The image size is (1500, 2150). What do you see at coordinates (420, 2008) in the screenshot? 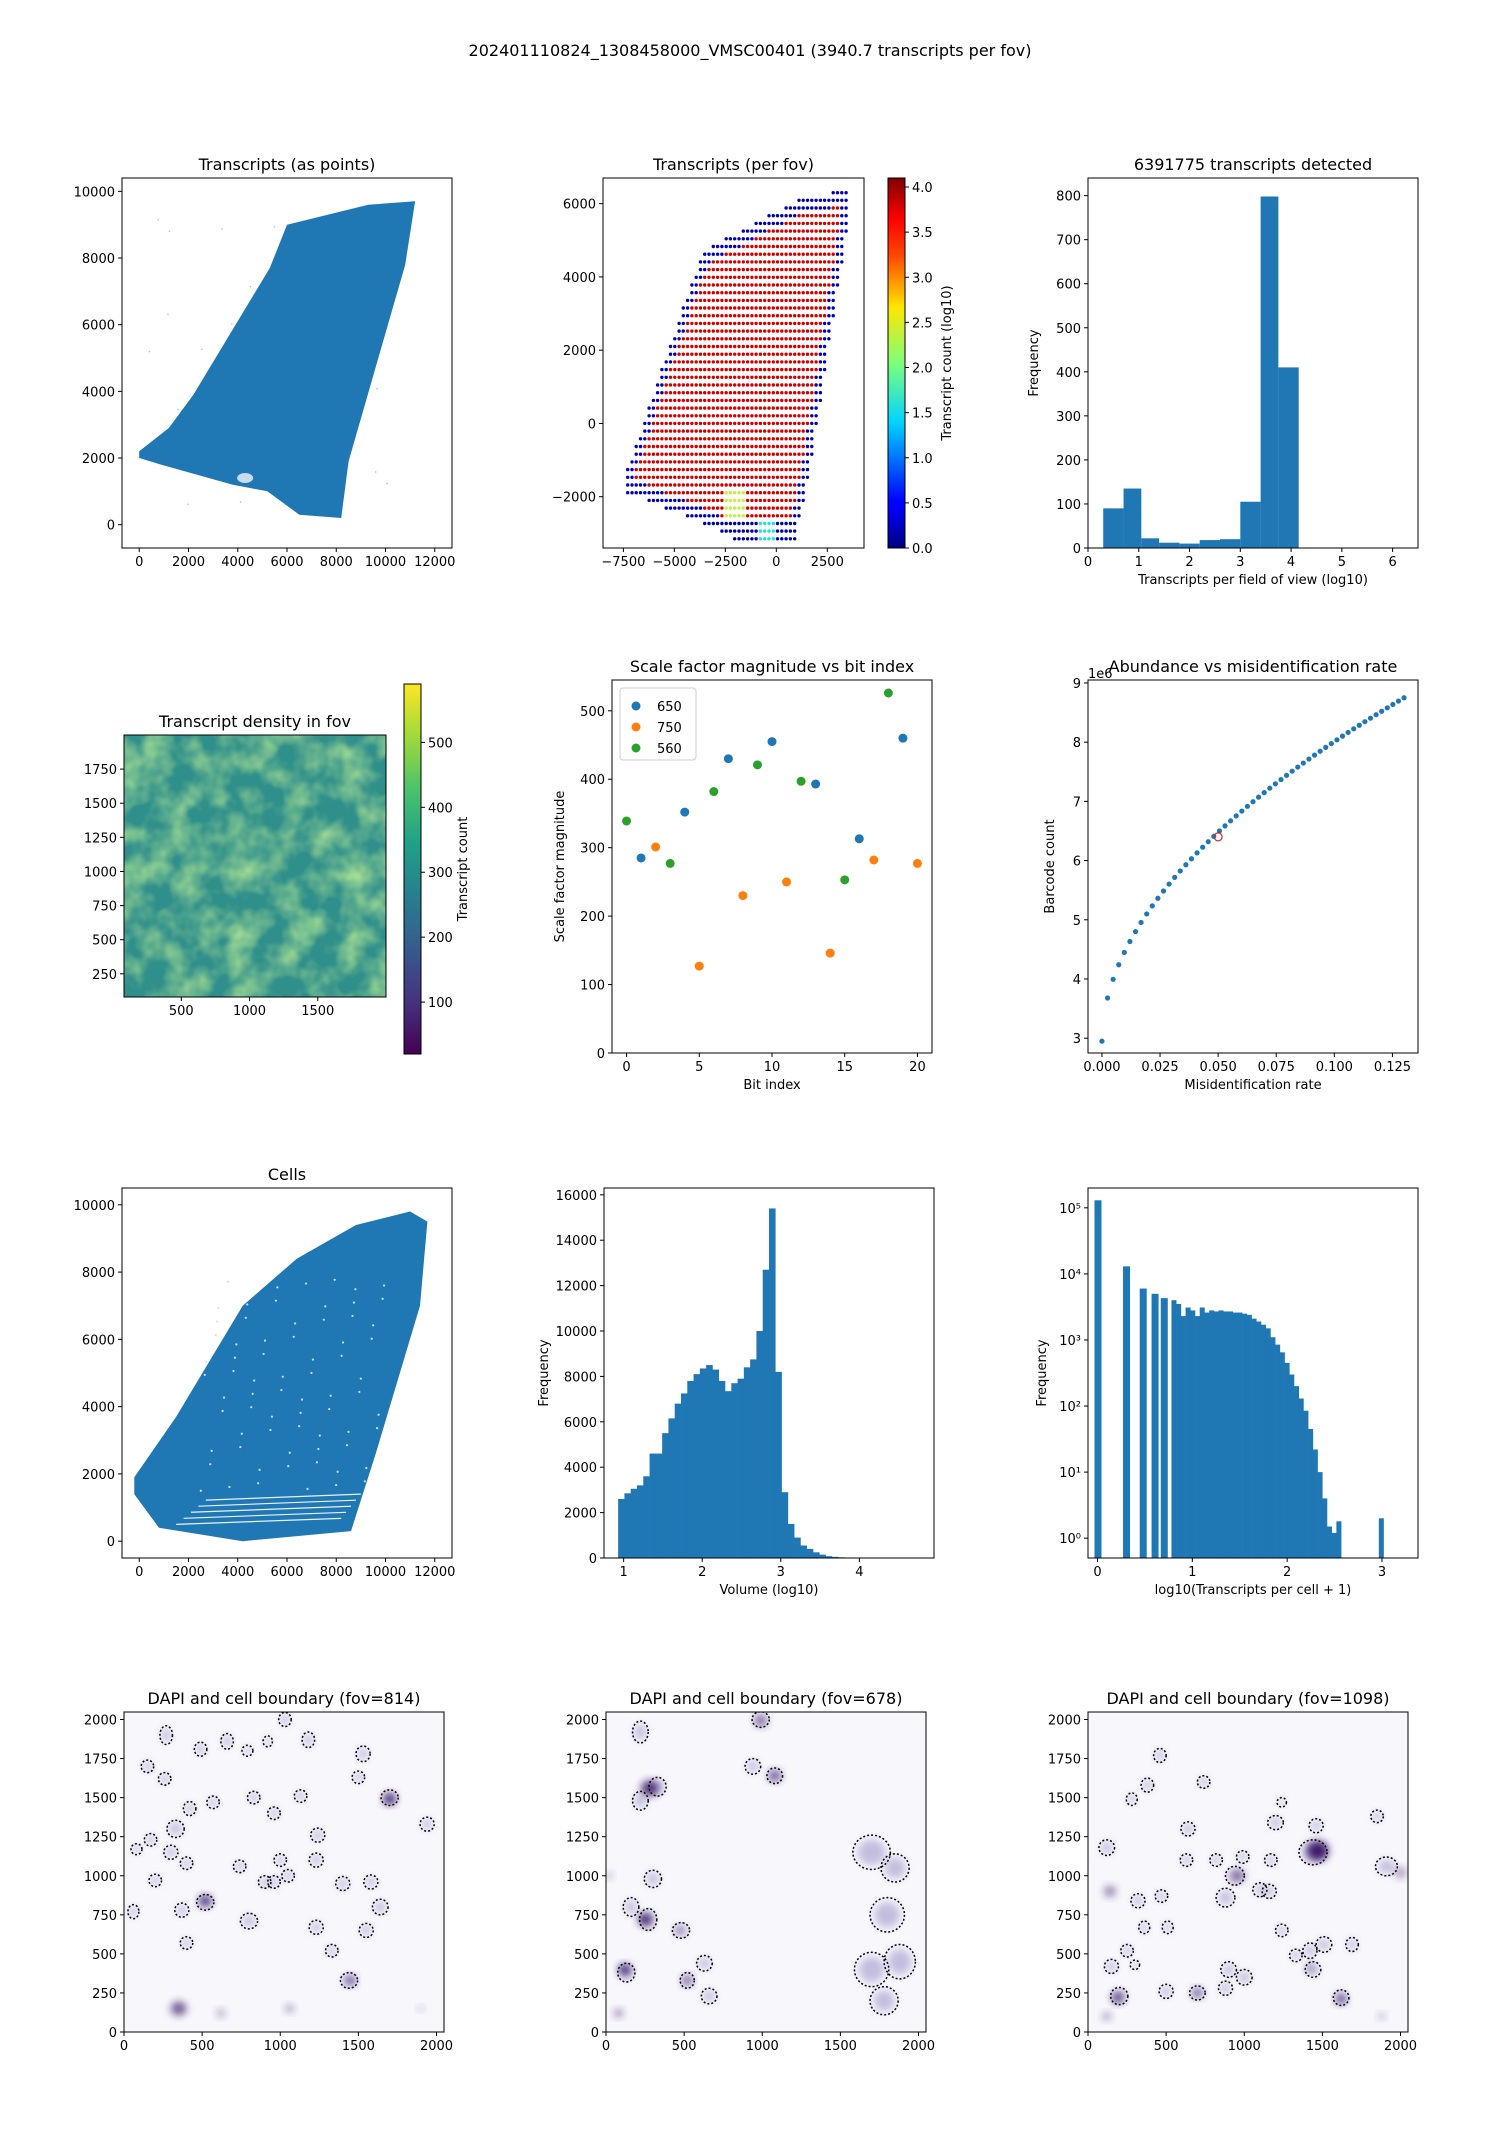
I see `dapi-blob` at bounding box center [420, 2008].